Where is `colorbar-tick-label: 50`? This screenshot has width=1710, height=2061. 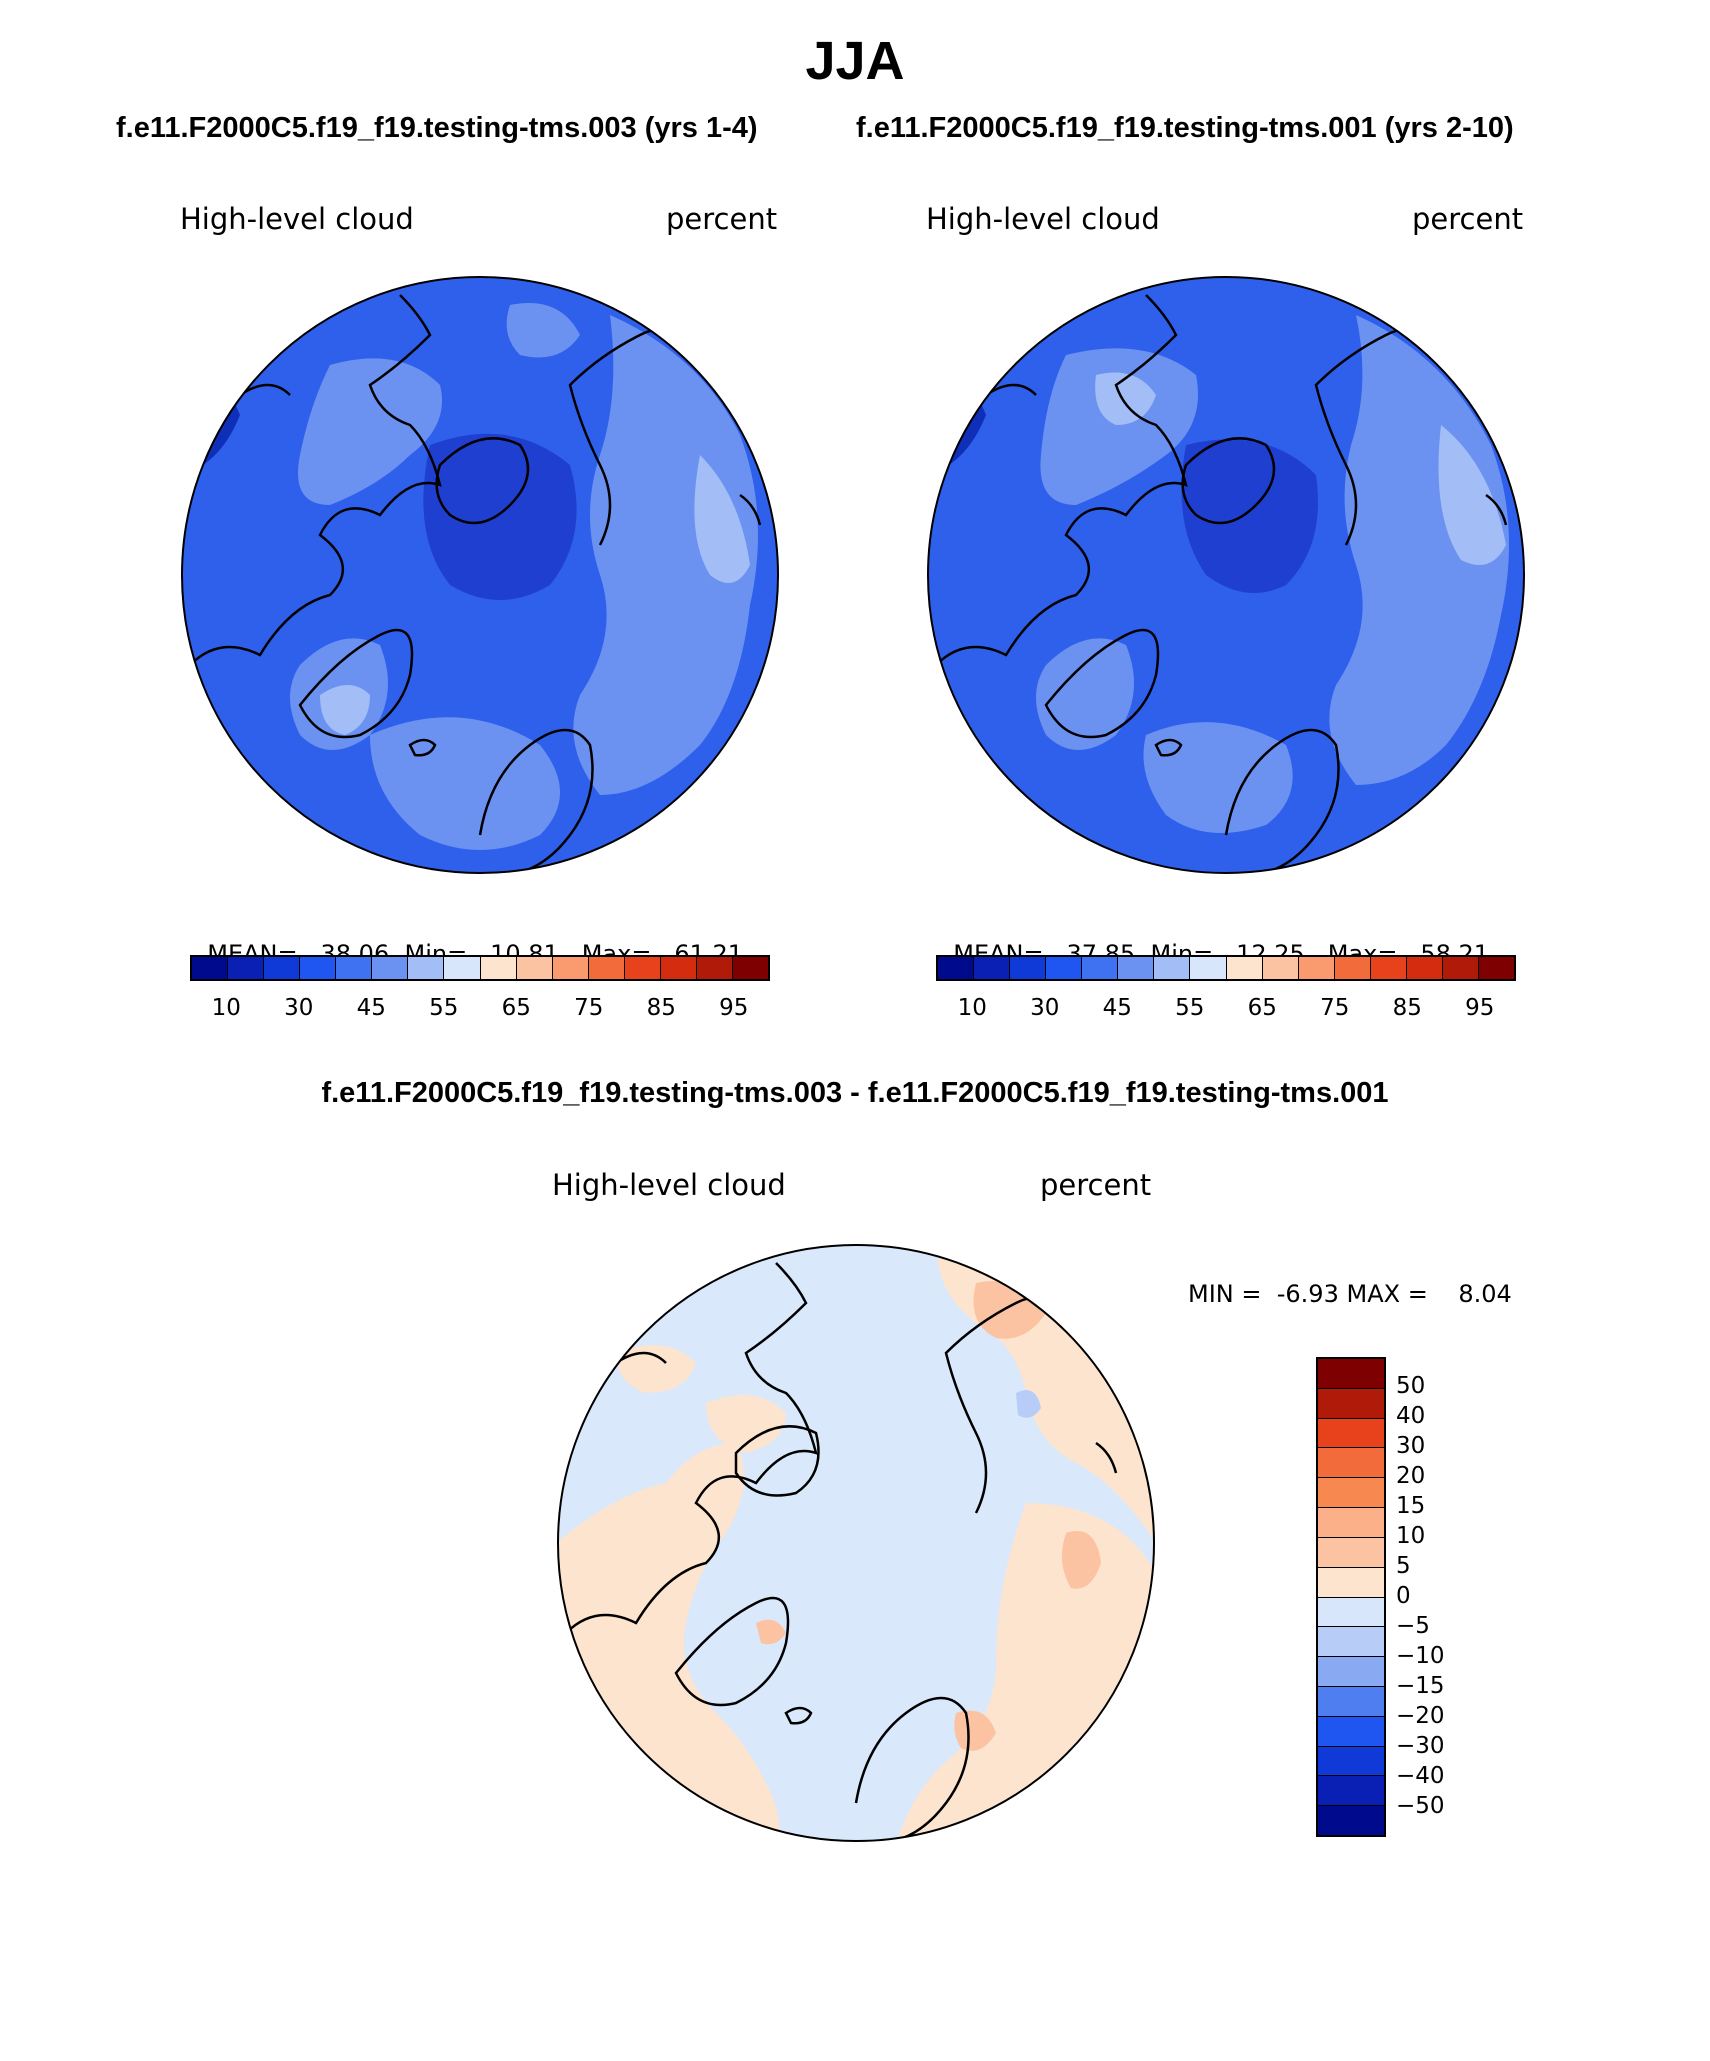 colorbar-tick-label: 50 is located at coordinates (1411, 1386).